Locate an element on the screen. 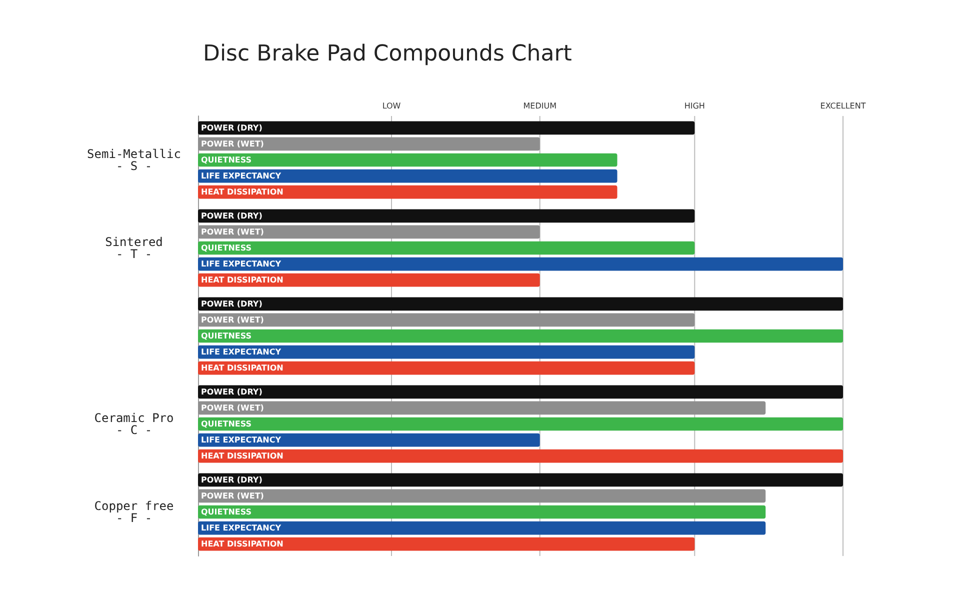  y-tick-label: Semi-Metallic - S - is located at coordinates (134, 160).